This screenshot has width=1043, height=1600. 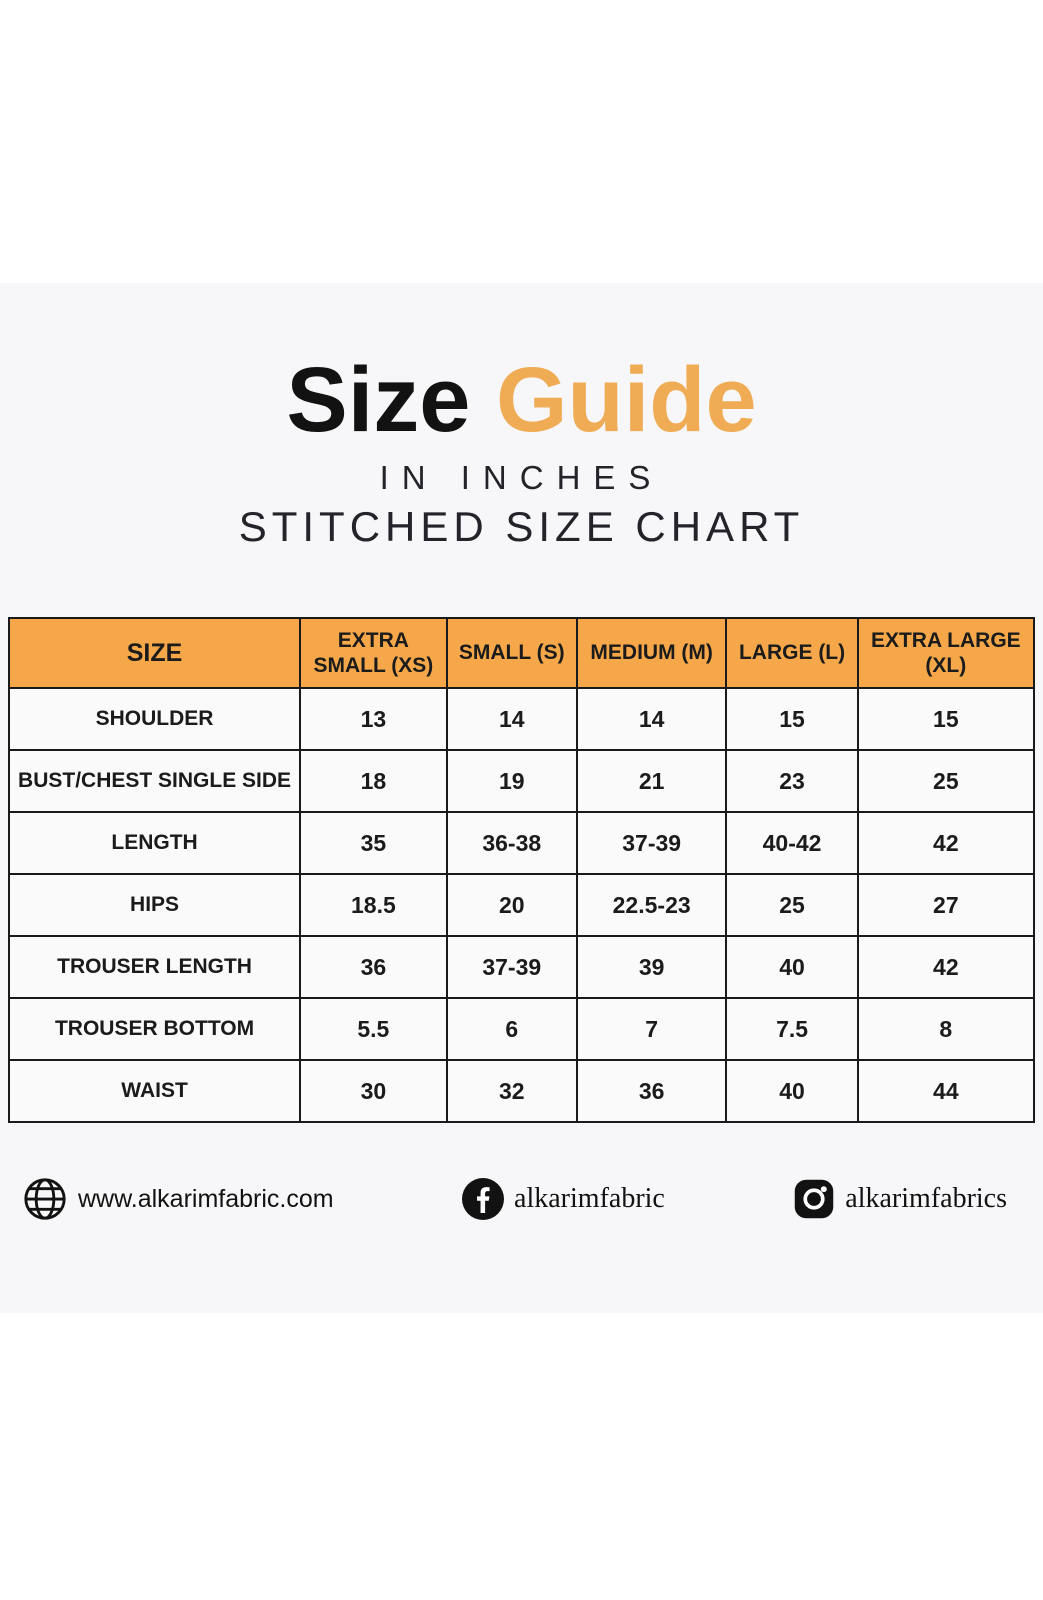 I want to click on cell-waist-l: 40, so click(x=792, y=1091).